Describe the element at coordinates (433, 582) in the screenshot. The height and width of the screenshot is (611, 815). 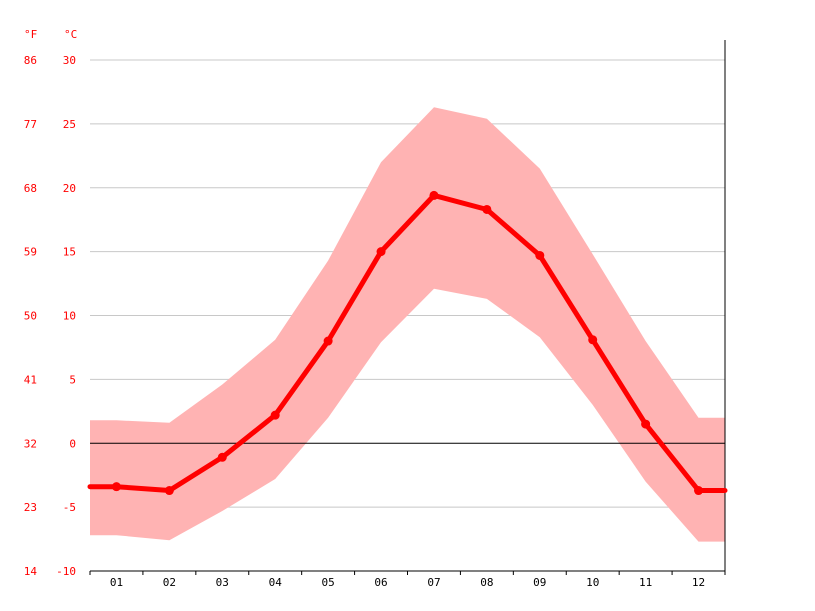
I see `x-tick-label: 07` at that location.